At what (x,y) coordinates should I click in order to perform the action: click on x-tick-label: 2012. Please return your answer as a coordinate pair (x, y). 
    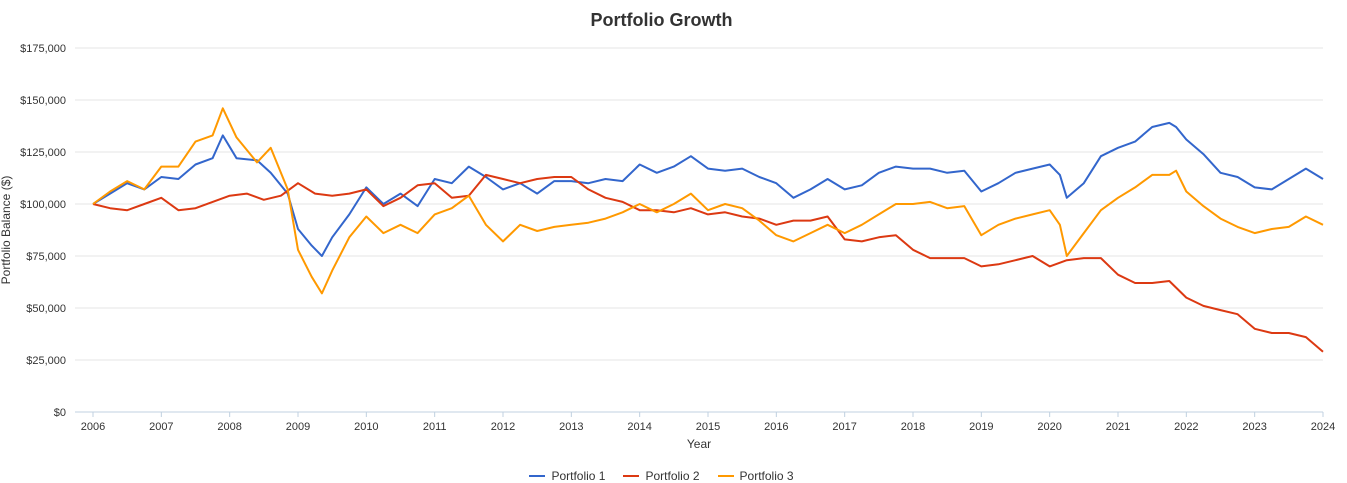
    Looking at the image, I should click on (503, 427).